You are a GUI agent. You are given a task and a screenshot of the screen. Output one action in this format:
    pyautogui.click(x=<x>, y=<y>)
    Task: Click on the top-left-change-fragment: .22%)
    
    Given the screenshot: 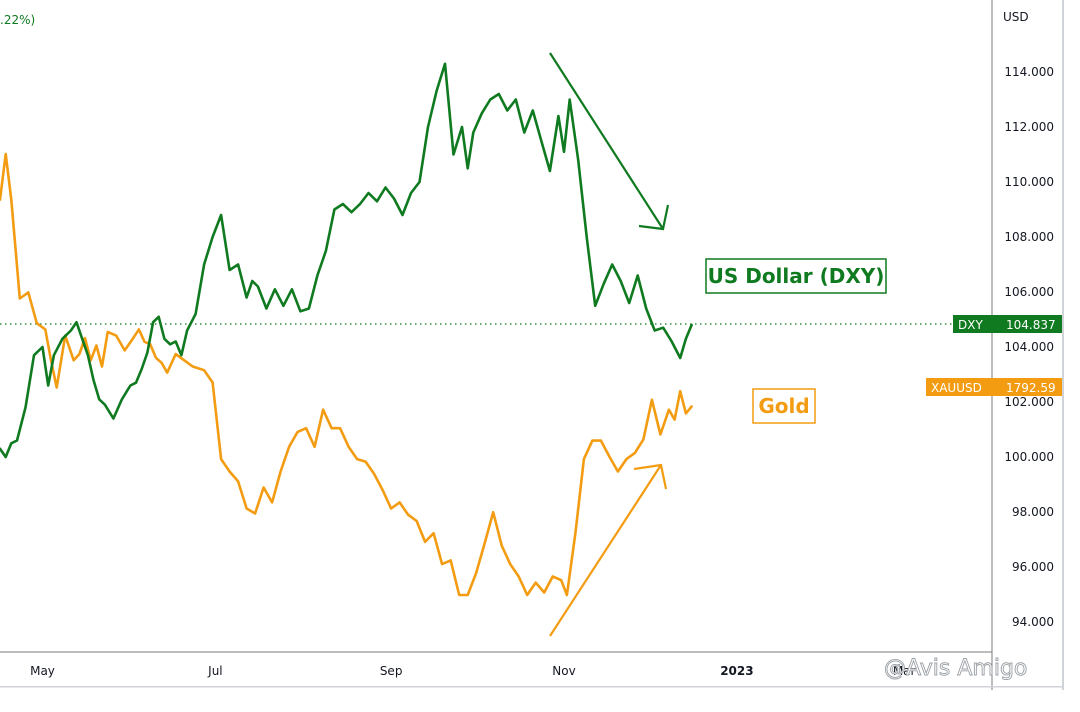 What is the action you would take?
    pyautogui.click(x=17, y=20)
    